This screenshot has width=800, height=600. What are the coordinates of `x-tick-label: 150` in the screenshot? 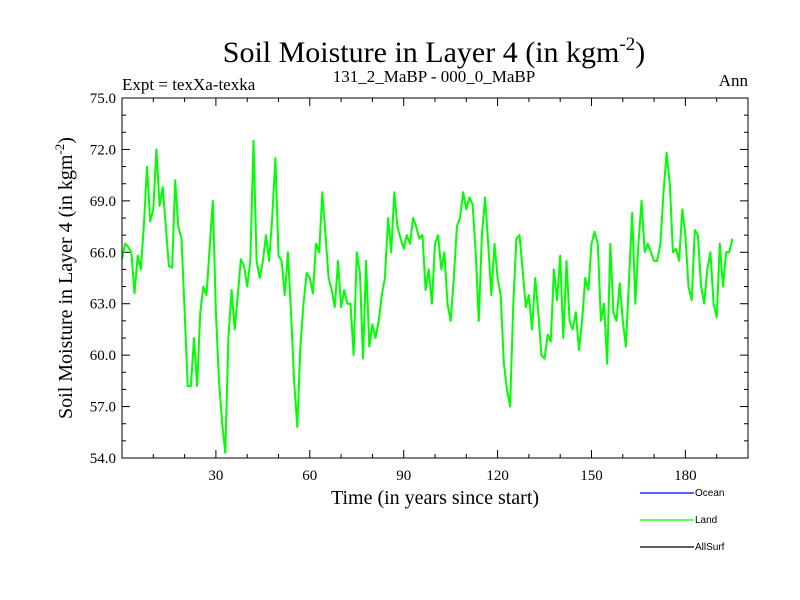 It's located at (591, 476).